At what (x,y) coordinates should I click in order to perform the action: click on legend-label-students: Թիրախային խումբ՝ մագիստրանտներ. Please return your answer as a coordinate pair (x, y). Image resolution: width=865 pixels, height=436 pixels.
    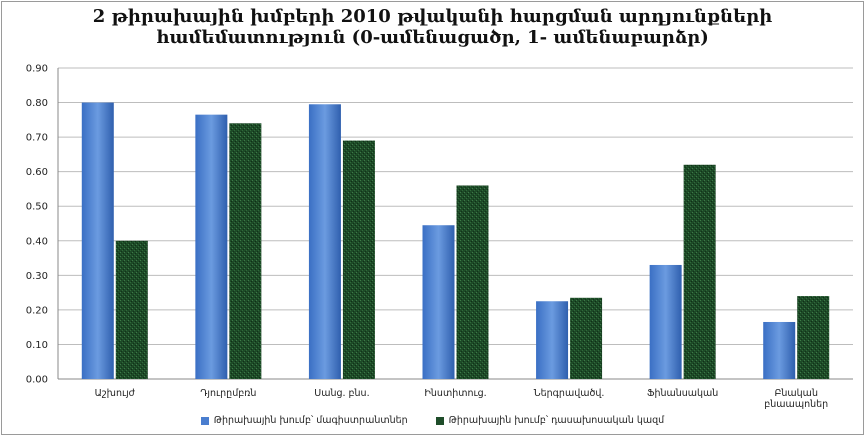
    Looking at the image, I should click on (310, 420).